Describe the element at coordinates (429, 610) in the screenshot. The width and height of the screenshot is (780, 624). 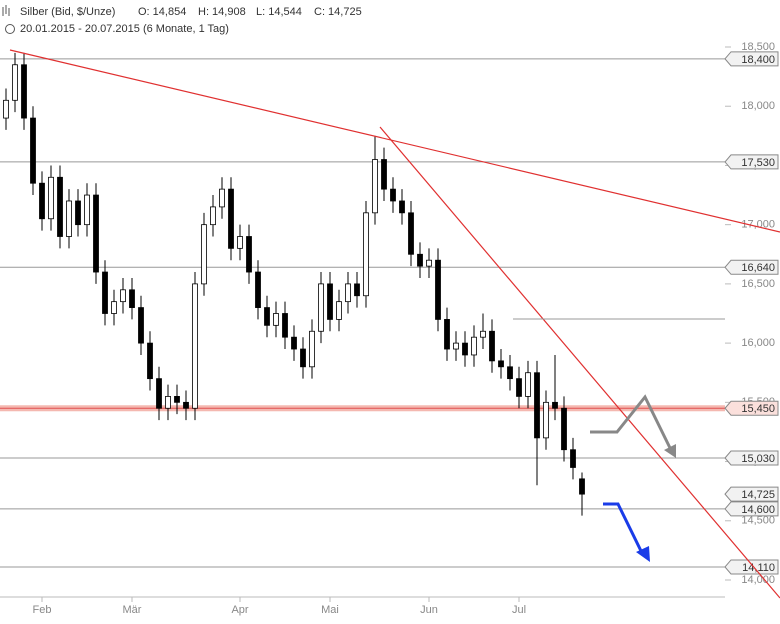
I see `x-tick-label: Jun` at that location.